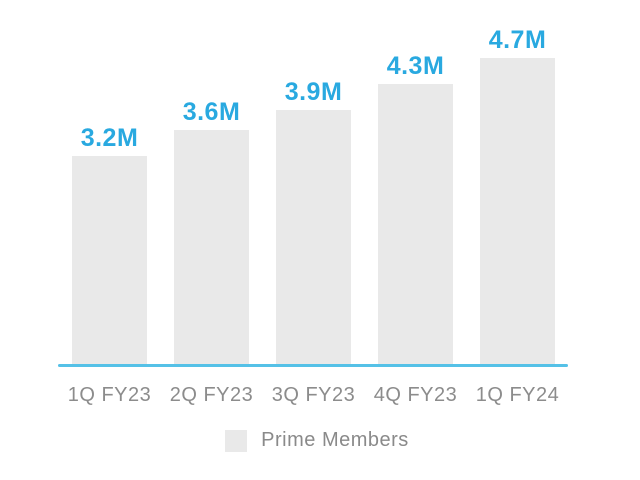 The image size is (640, 480). I want to click on x-axis-label: 3Q FY23, so click(313, 395).